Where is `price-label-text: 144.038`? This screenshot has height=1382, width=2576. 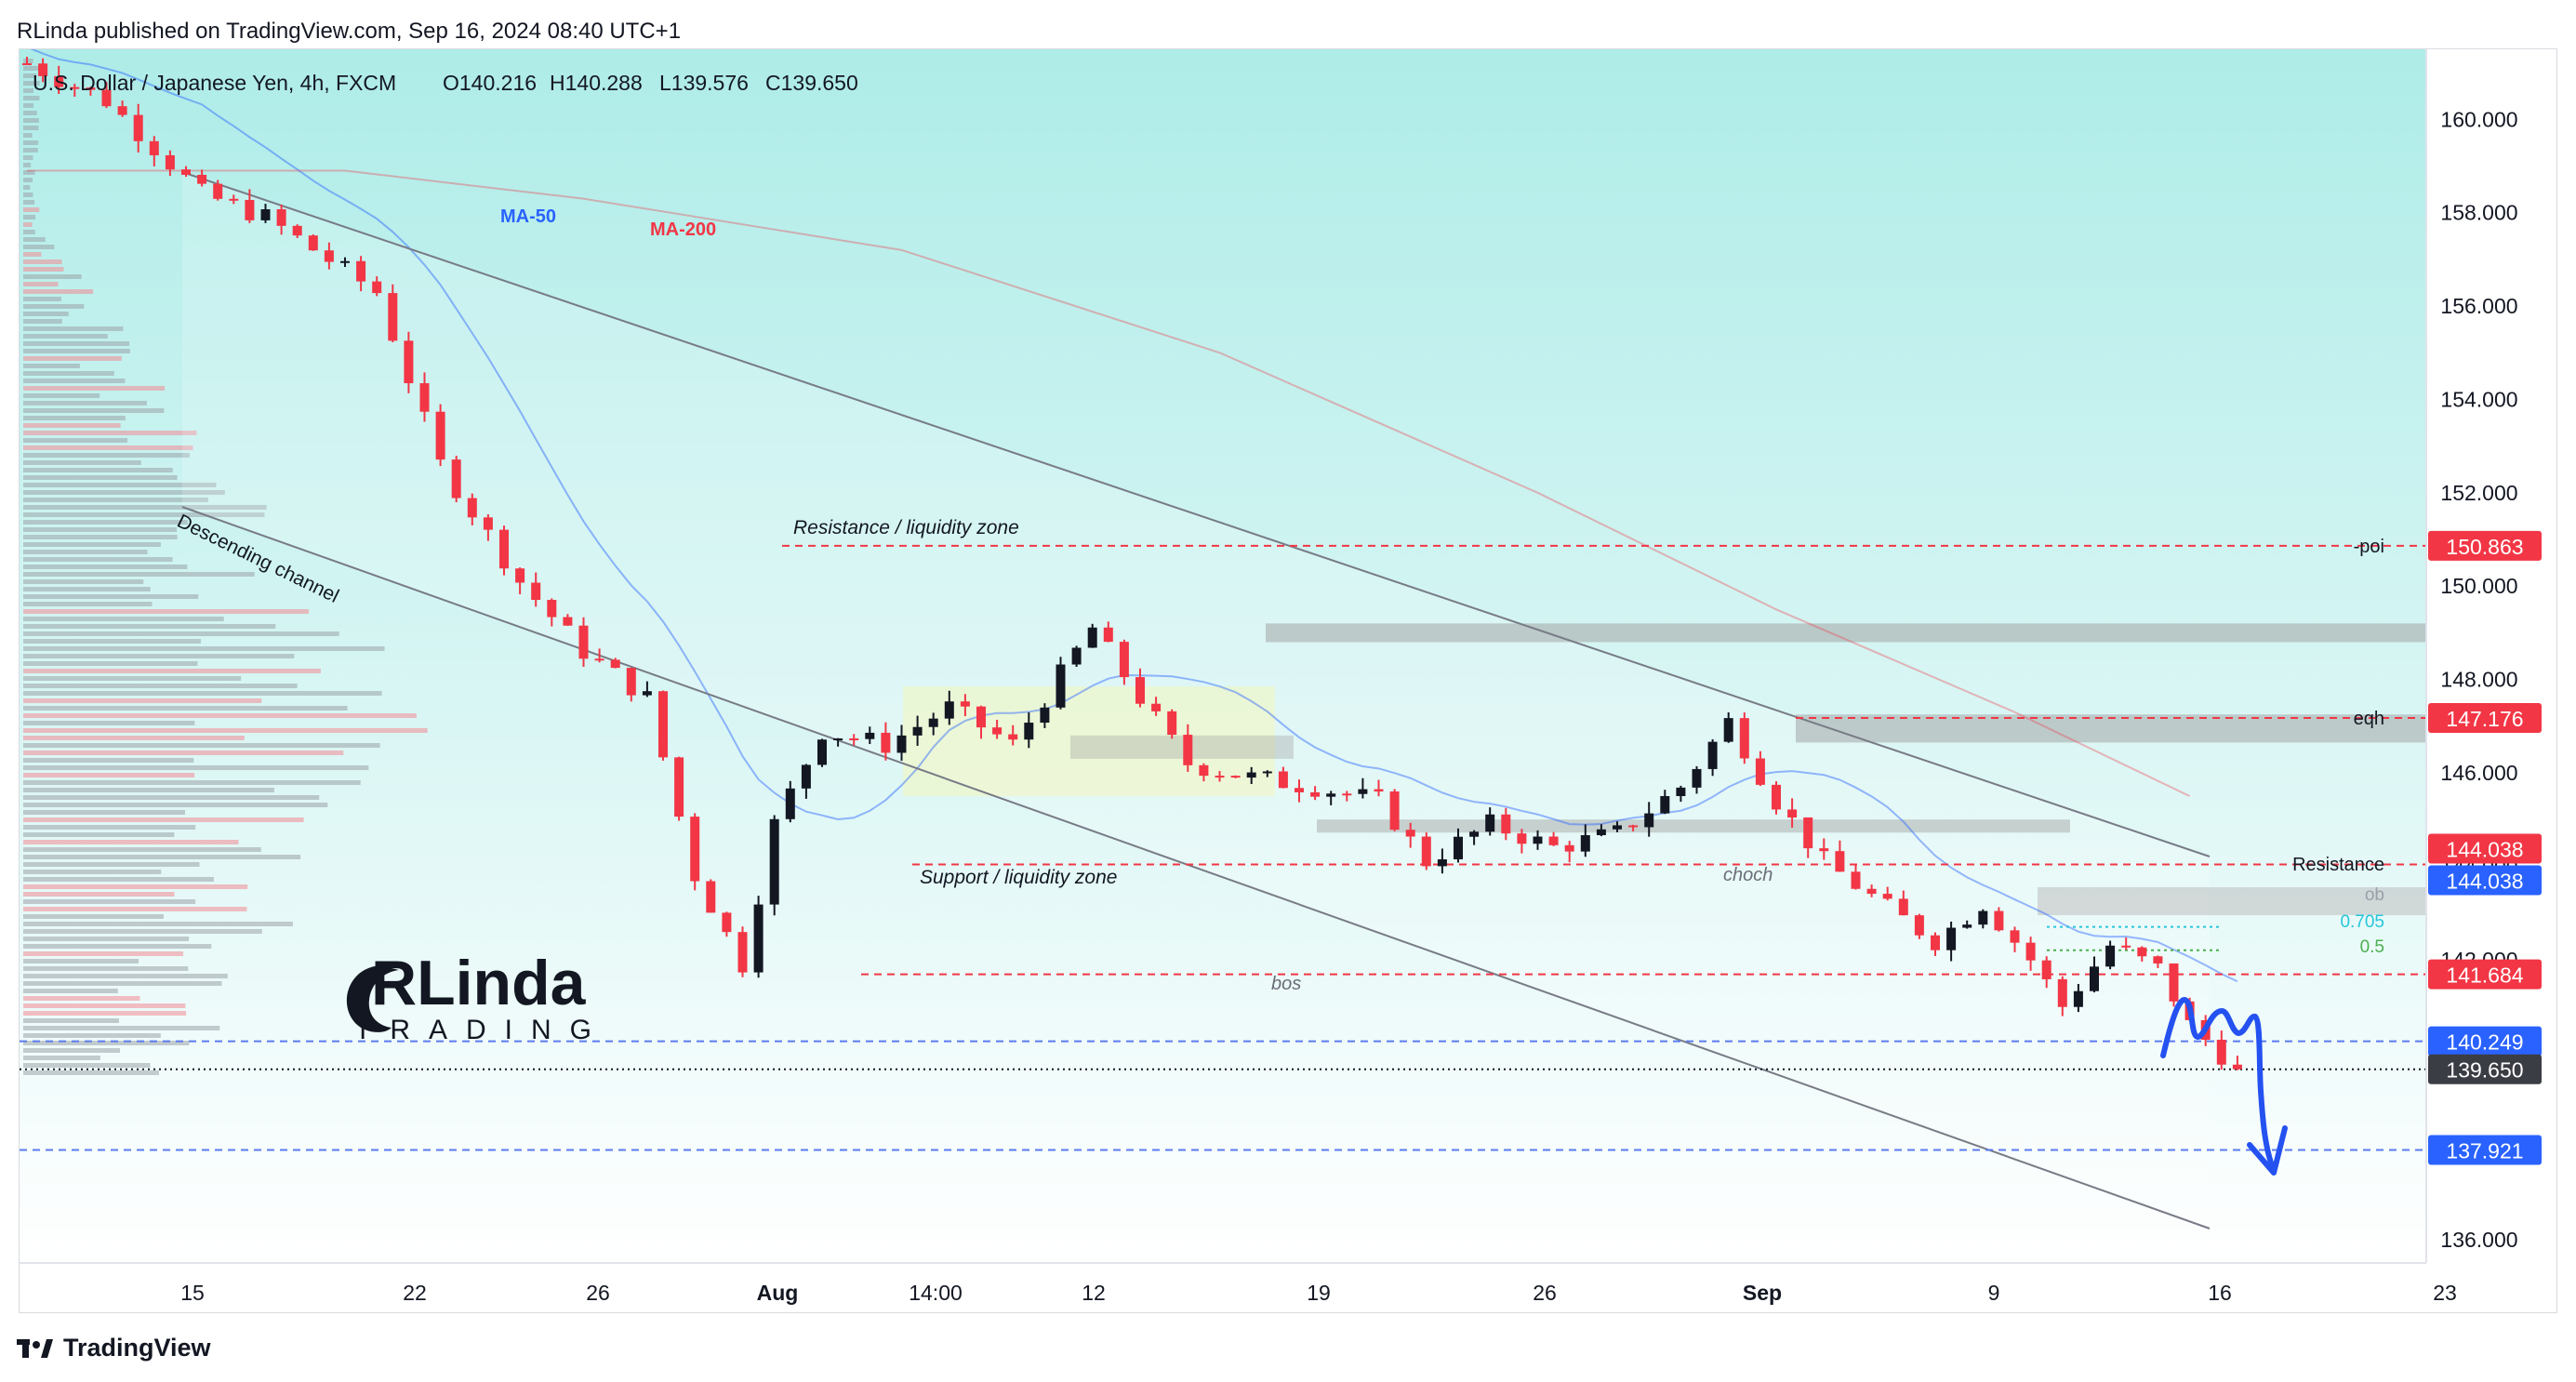 price-label-text: 144.038 is located at coordinates (2484, 881).